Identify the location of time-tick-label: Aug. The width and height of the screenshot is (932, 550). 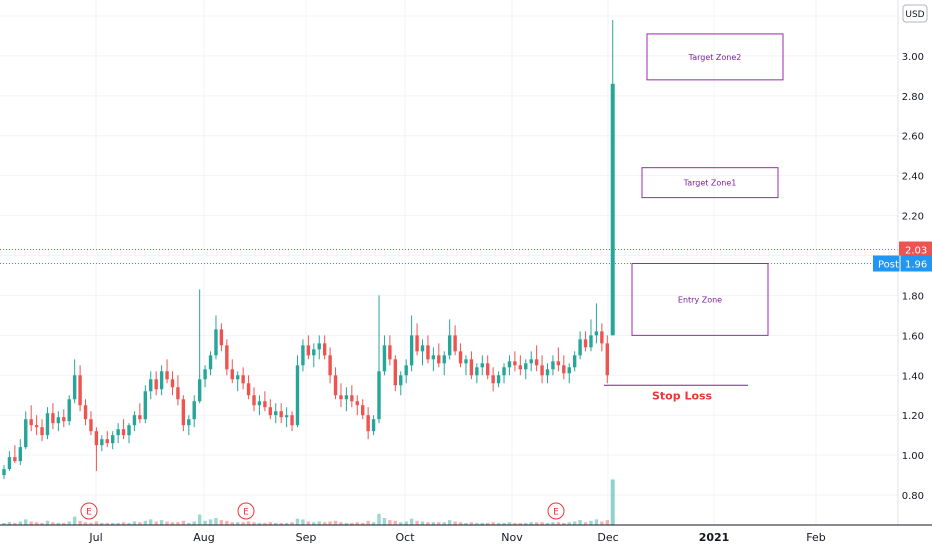
(203, 537).